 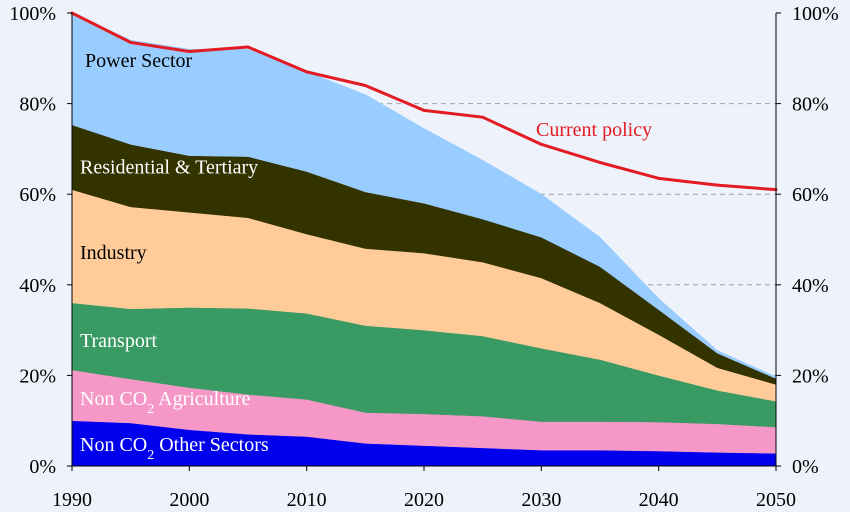 What do you see at coordinates (810, 195) in the screenshot?
I see `y-tick-label-right: 60%` at bounding box center [810, 195].